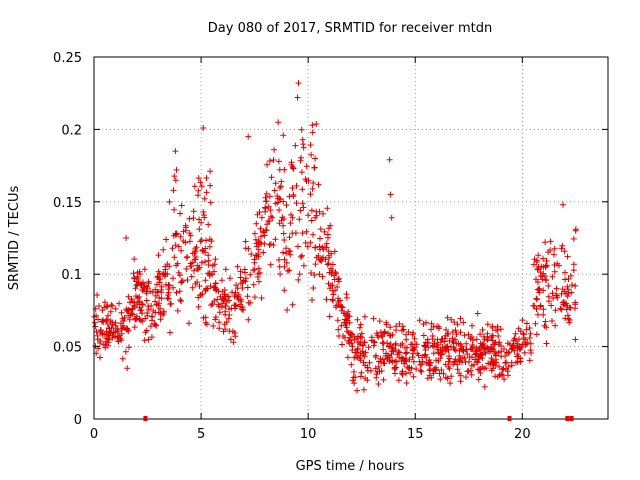 The image size is (640, 480). I want to click on x-tick-label: 10, so click(308, 434).